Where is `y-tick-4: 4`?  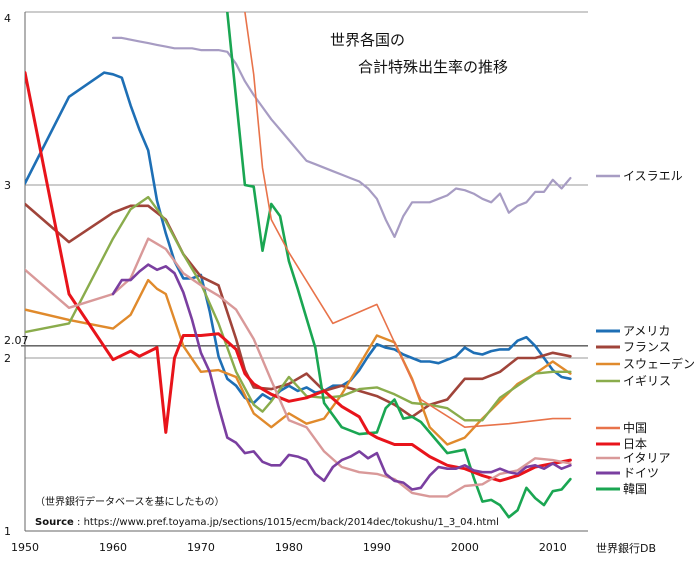 y-tick-4: 4 is located at coordinates (7, 18).